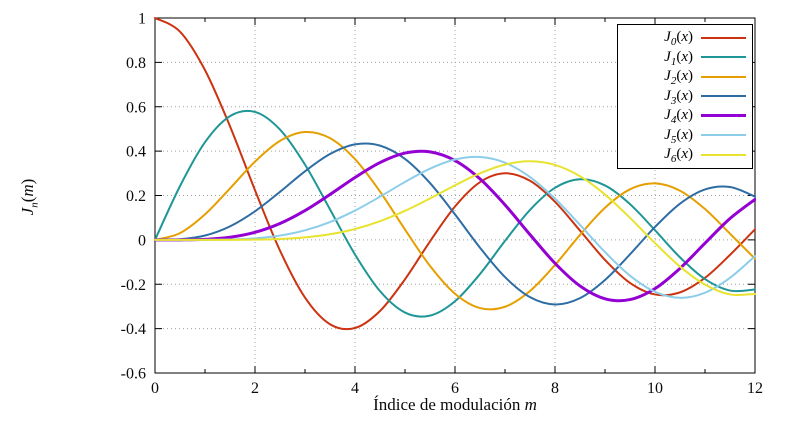 The width and height of the screenshot is (794, 429). I want to click on y-tick-label: -0.6, so click(133, 374).